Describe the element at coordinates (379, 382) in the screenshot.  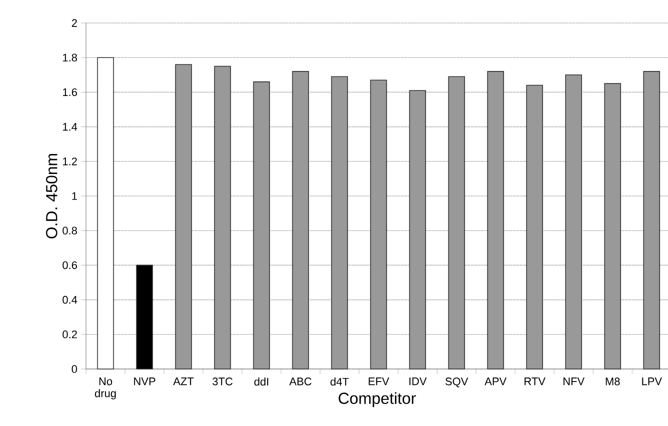
I see `x-tick-label: EFV` at that location.